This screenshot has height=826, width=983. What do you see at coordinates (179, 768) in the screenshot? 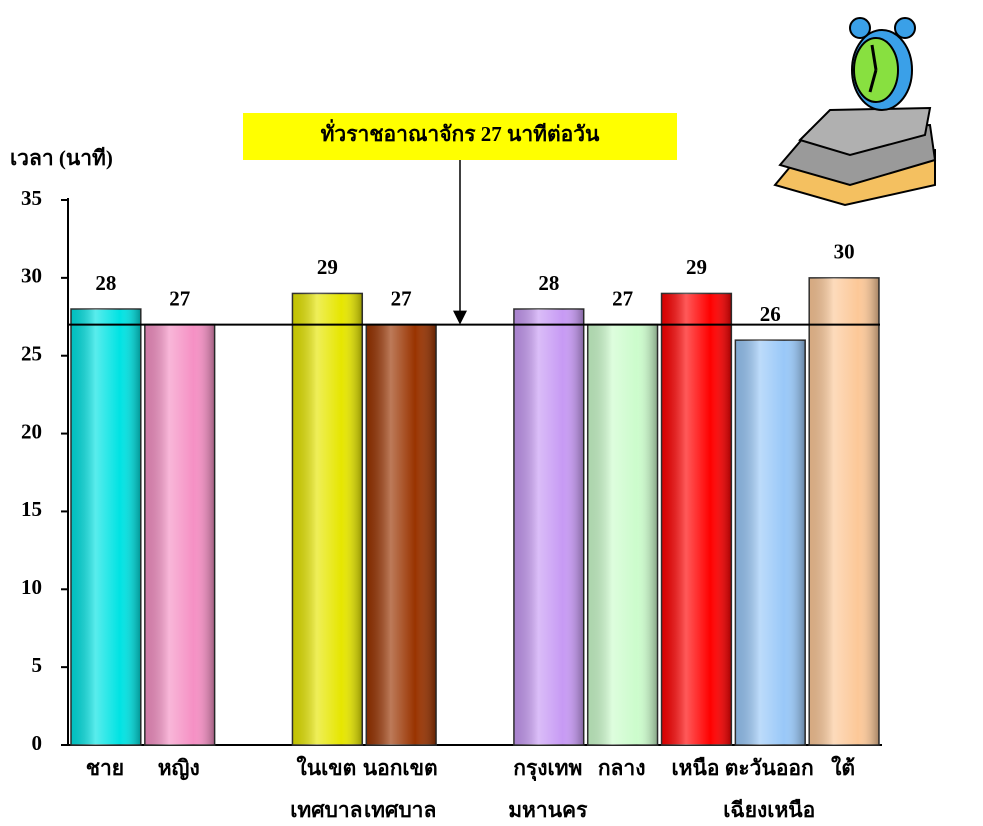
I see `x-tick-label: หญิง` at bounding box center [179, 768].